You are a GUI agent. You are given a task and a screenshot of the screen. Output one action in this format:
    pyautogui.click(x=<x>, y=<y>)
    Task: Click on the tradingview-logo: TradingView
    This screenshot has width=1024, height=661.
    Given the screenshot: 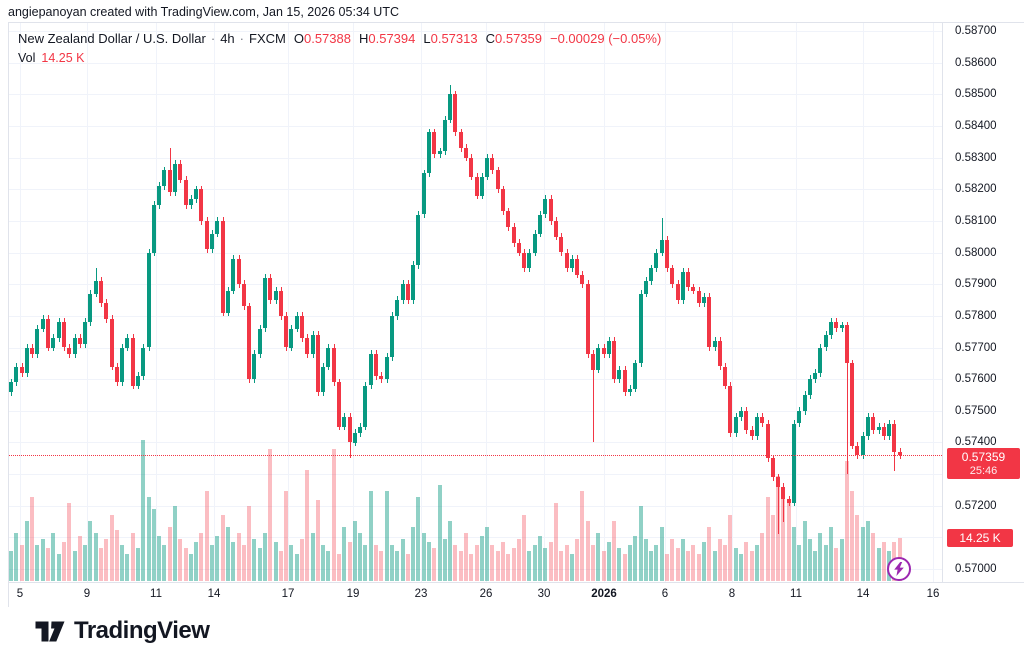 What is the action you would take?
    pyautogui.click(x=122, y=631)
    